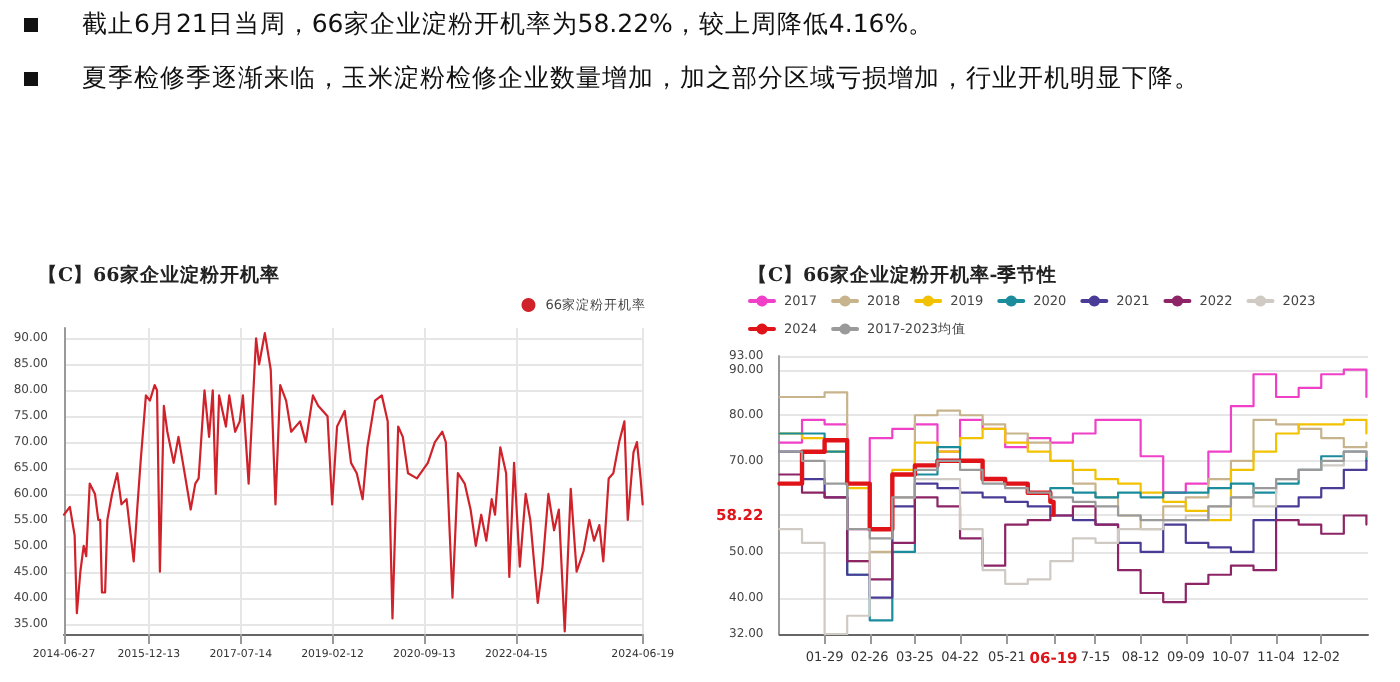  Describe the element at coordinates (159, 275) in the screenshot. I see `chart-title: 【C】66家企业淀粉开机率` at that location.